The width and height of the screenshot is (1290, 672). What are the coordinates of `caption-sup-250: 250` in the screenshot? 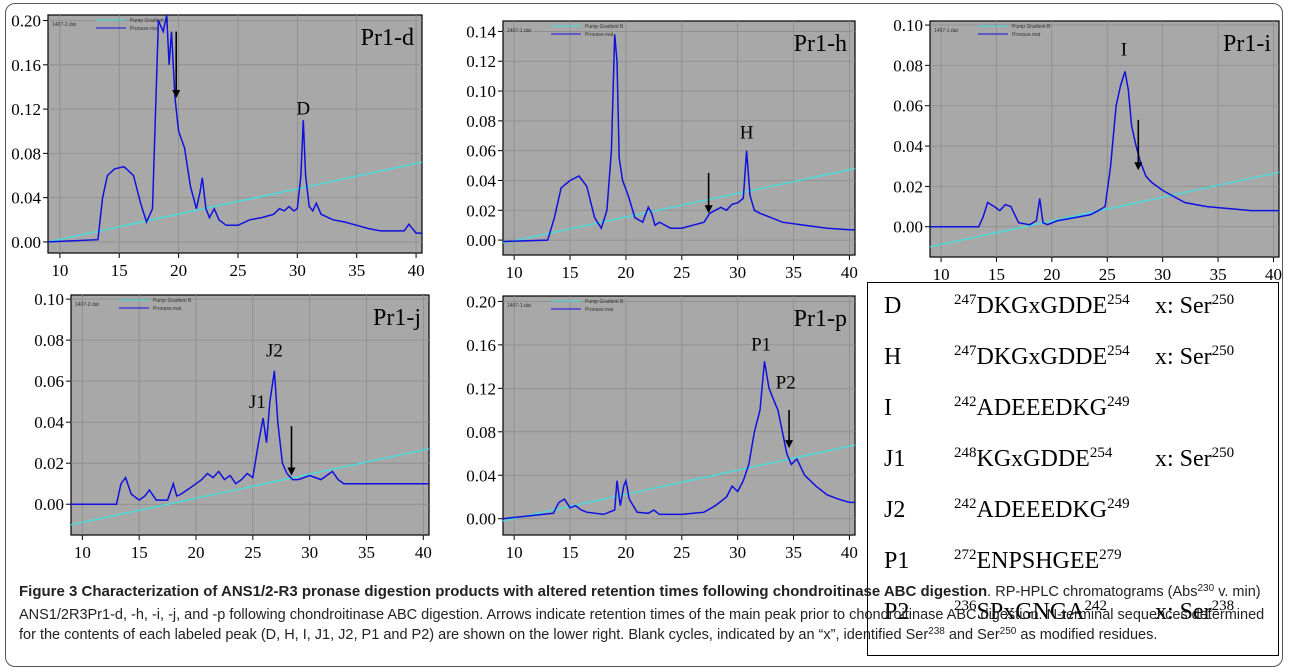 It's located at (1008, 631).